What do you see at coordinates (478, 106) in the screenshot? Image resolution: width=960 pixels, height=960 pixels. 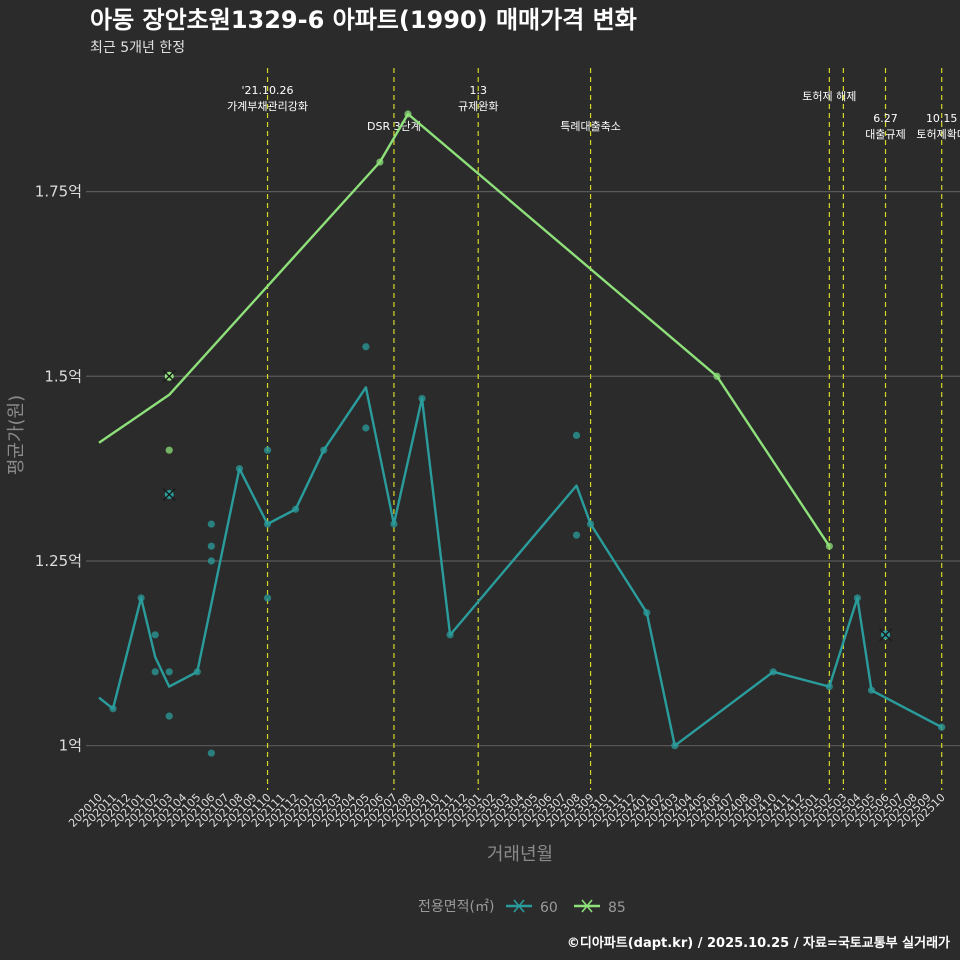 I see `event-label: 규제완화` at bounding box center [478, 106].